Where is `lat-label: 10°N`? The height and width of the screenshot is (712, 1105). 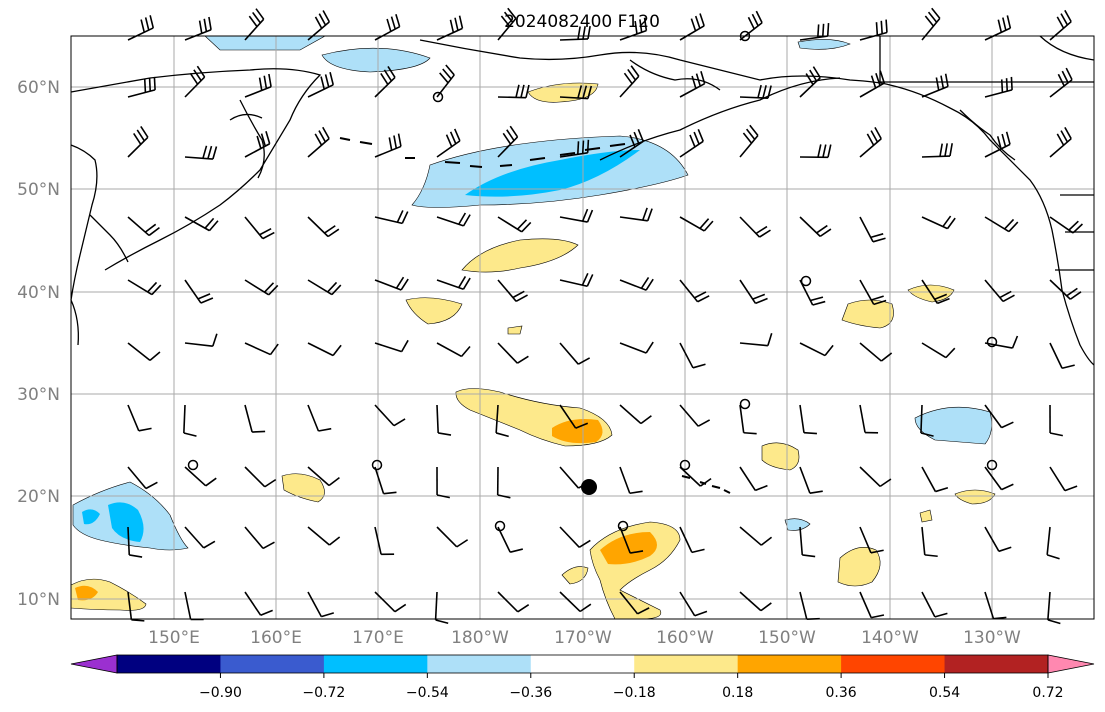
lat-label: 10°N is located at coordinates (38, 600).